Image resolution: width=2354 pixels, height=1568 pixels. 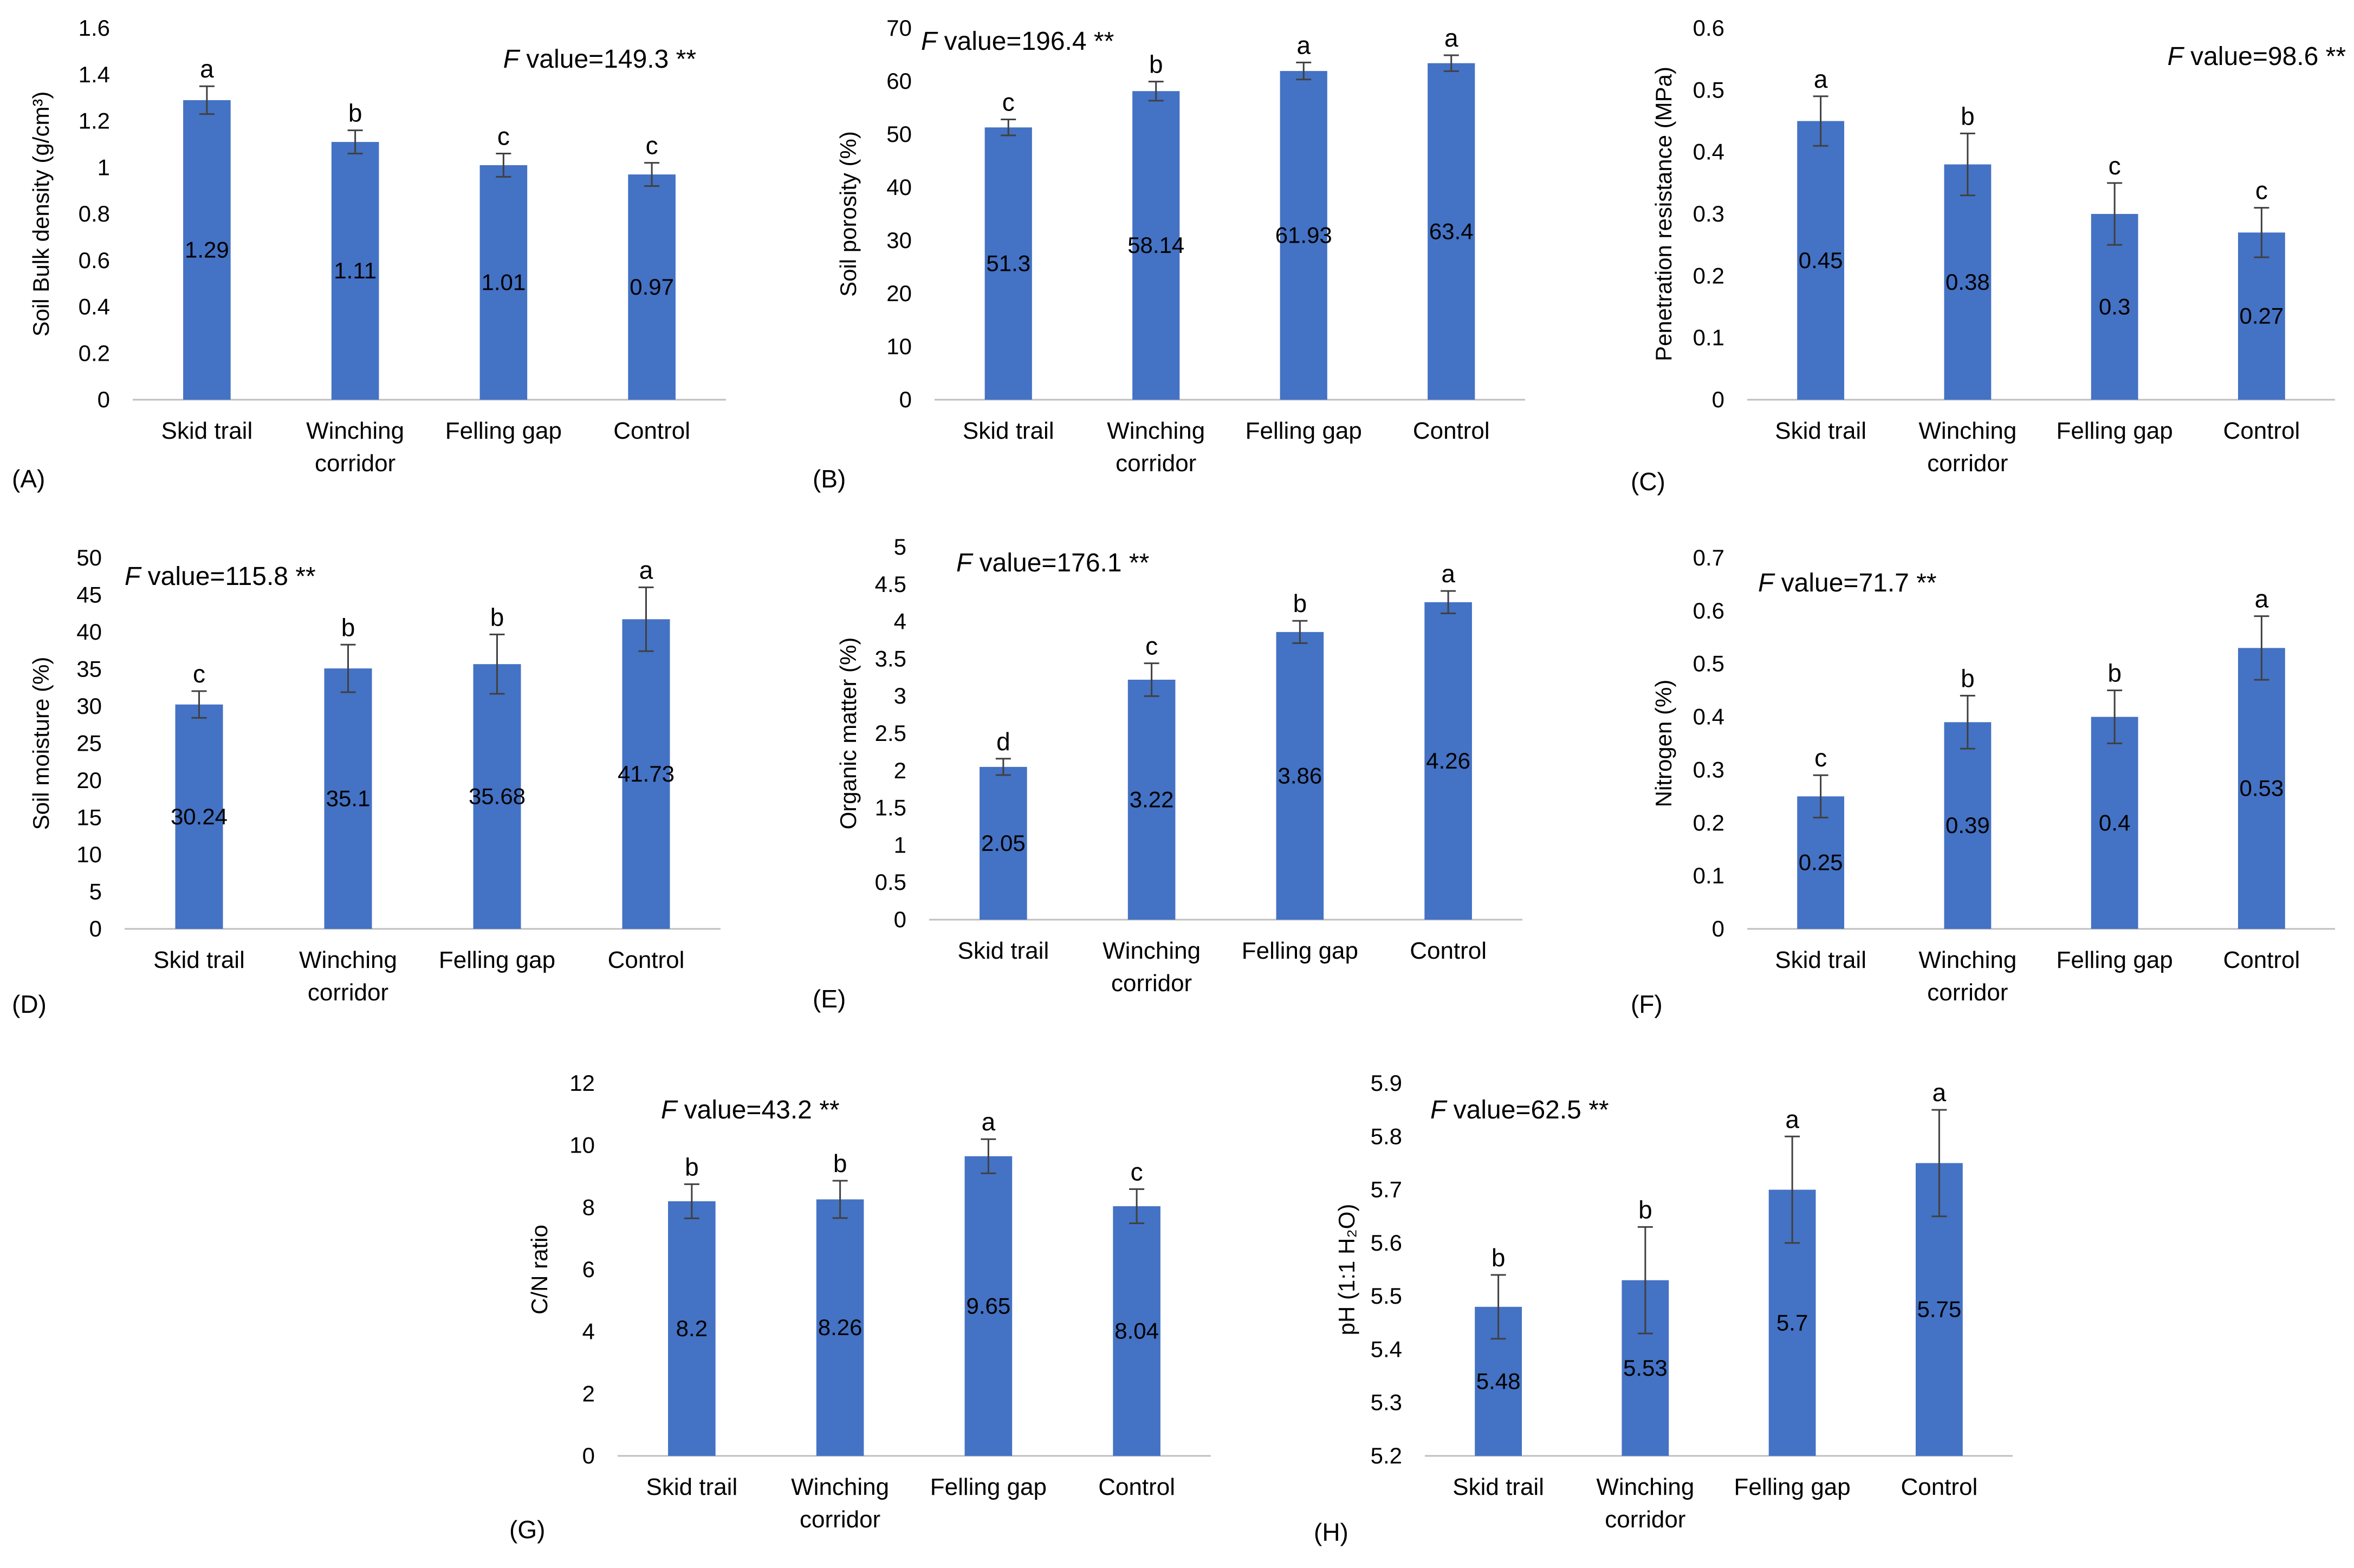 I want to click on y-tick-label: 20, so click(x=89, y=780).